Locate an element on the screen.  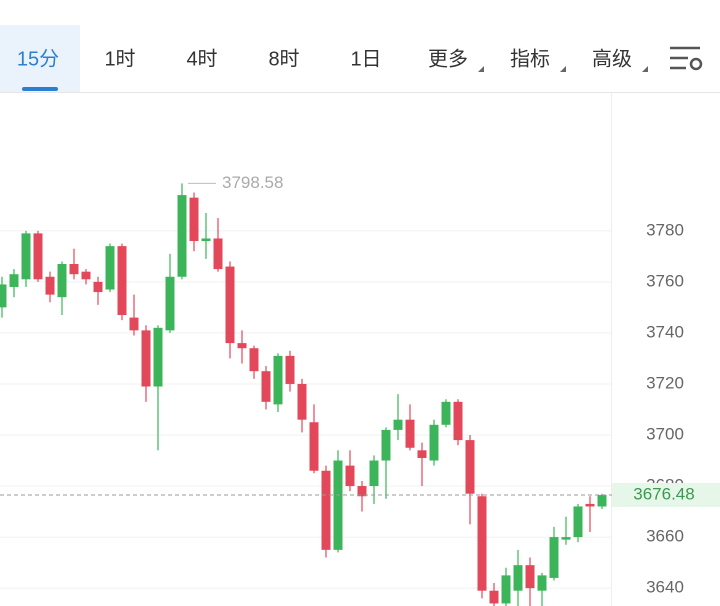
tab: 15分 is located at coordinates (38, 58).